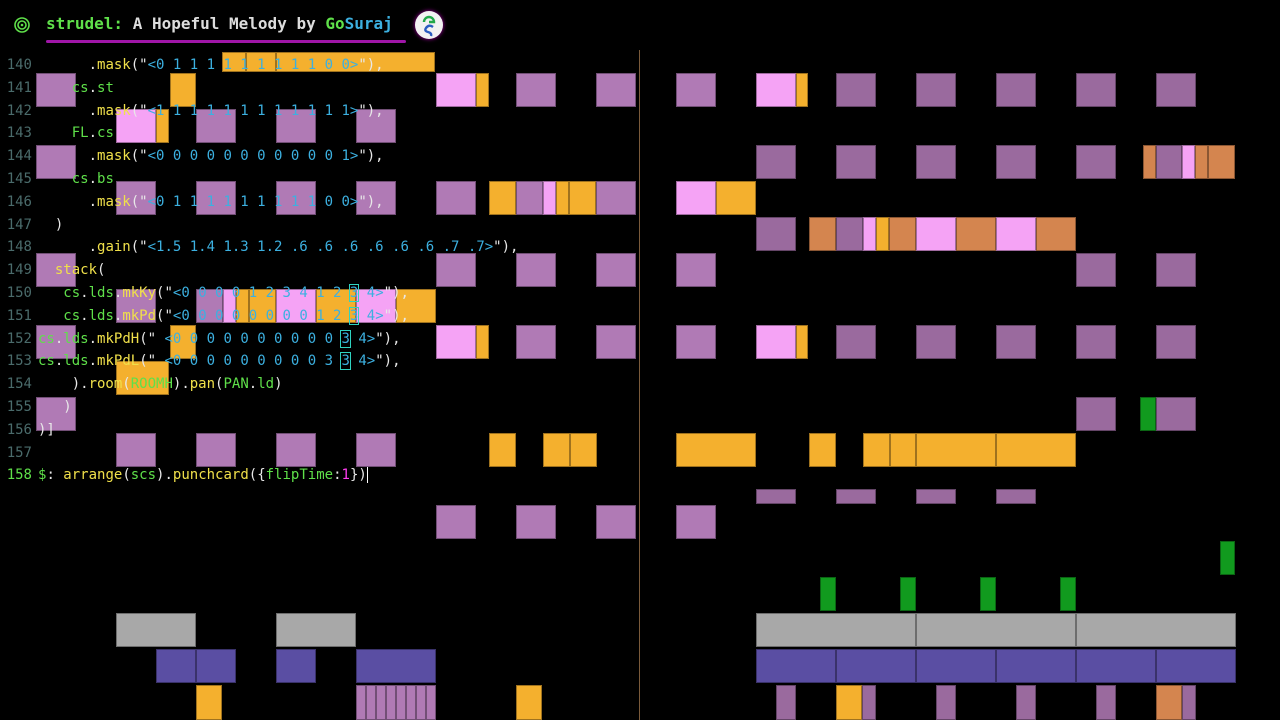 The image size is (1280, 720). Describe the element at coordinates (259, 225) in the screenshot. I see `code-line: 147 )` at that location.